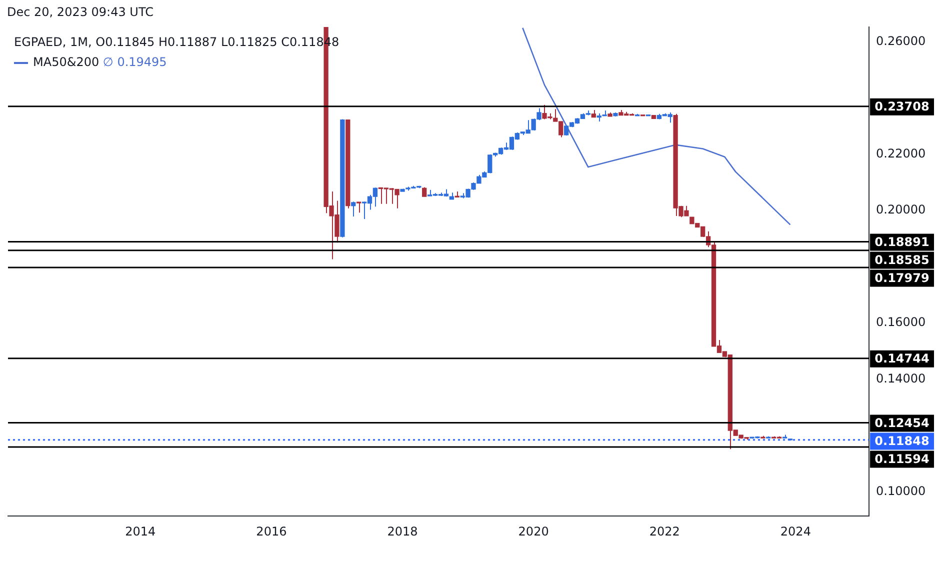  What do you see at coordinates (901, 322) in the screenshot?
I see `y-tick-label: 0.16000` at bounding box center [901, 322].